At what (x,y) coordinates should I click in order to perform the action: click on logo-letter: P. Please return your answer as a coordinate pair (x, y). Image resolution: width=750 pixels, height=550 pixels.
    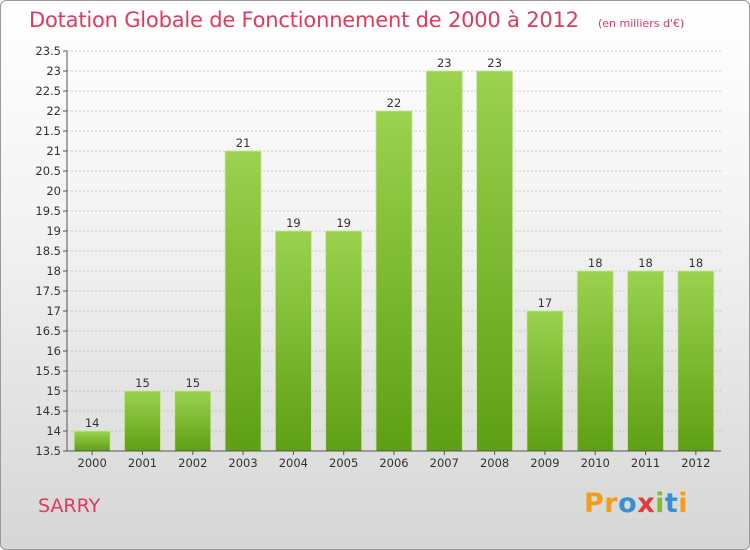
    Looking at the image, I should click on (594, 503).